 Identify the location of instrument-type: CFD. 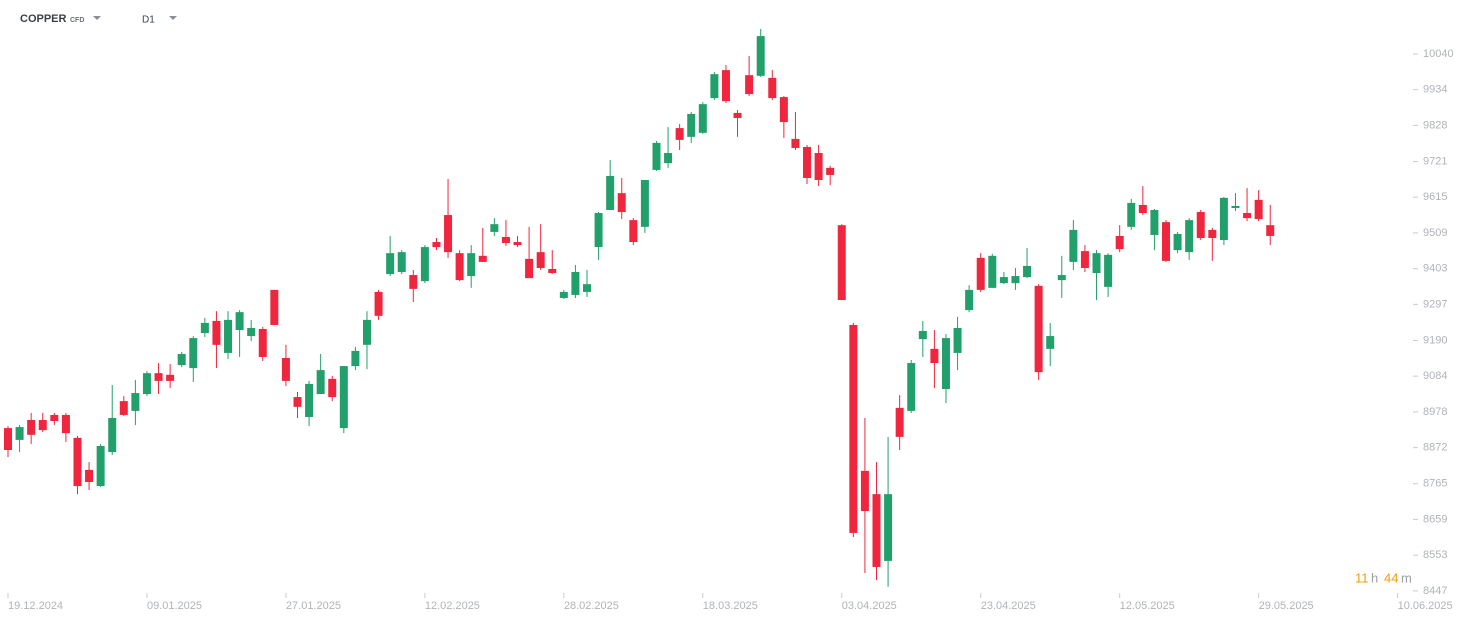
(77, 20).